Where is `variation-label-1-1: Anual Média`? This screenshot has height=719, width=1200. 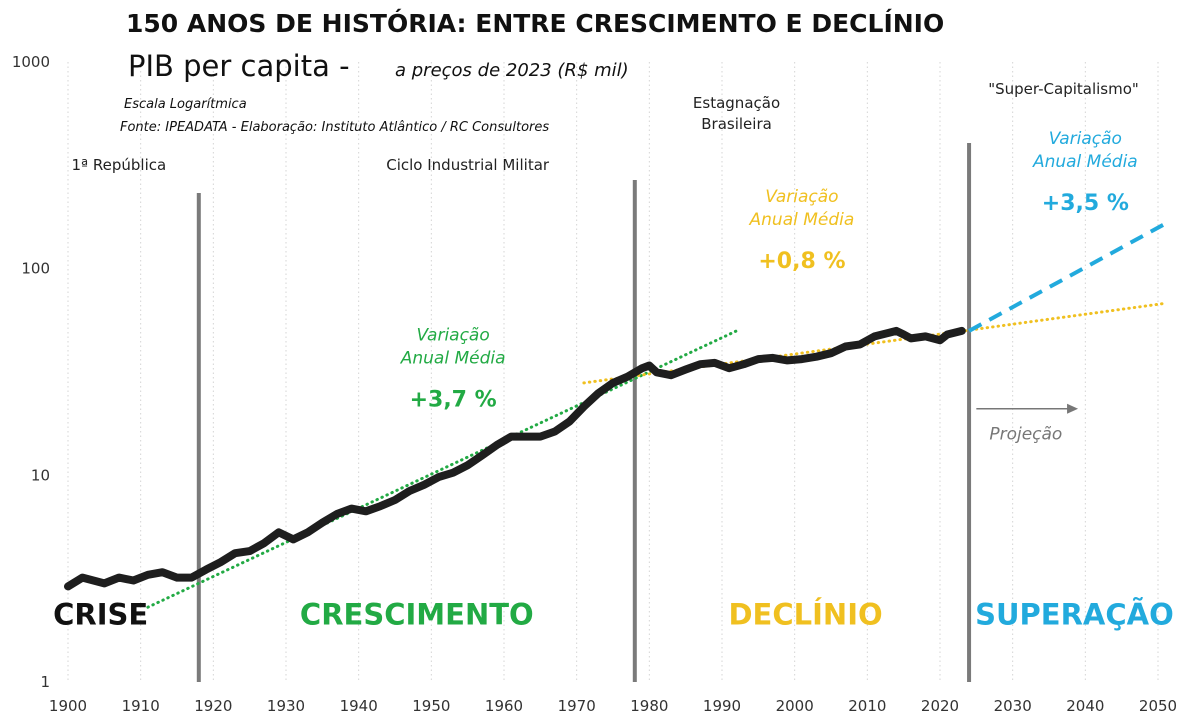 variation-label-1-1: Anual Média is located at coordinates (802, 220).